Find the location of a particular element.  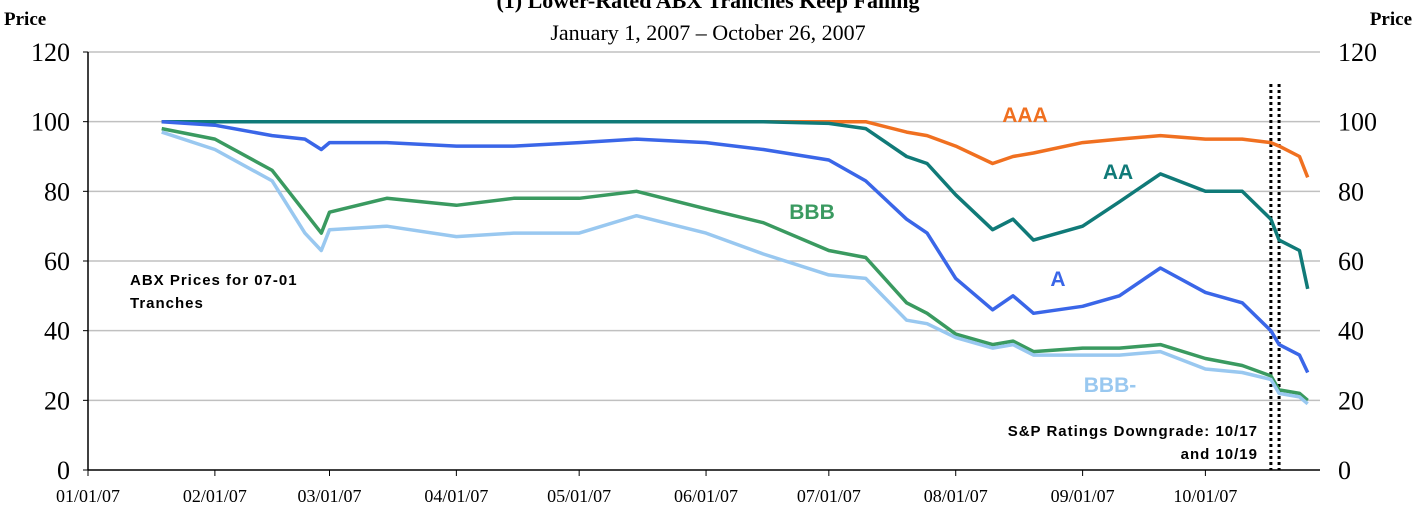

x-tick-label: 09/01/07 is located at coordinates (1083, 496).